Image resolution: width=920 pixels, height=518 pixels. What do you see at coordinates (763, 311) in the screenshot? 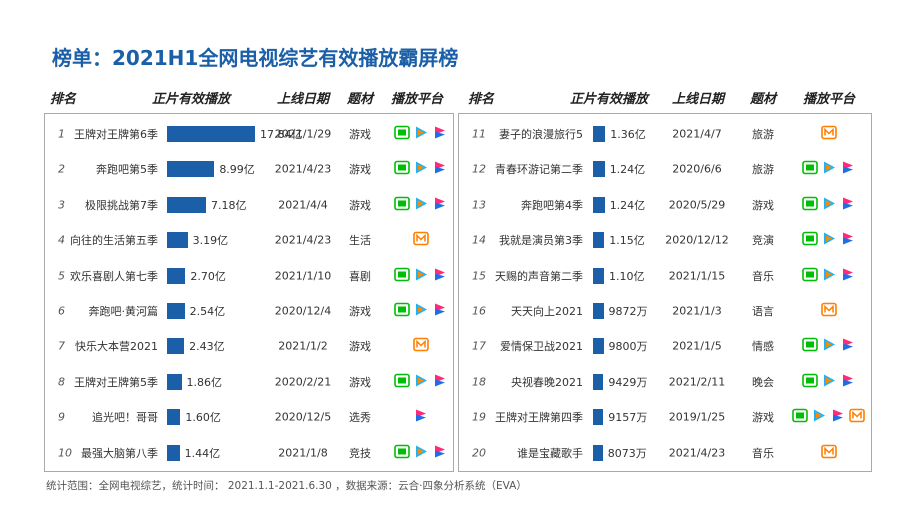
I see `genre: 语言` at bounding box center [763, 311].